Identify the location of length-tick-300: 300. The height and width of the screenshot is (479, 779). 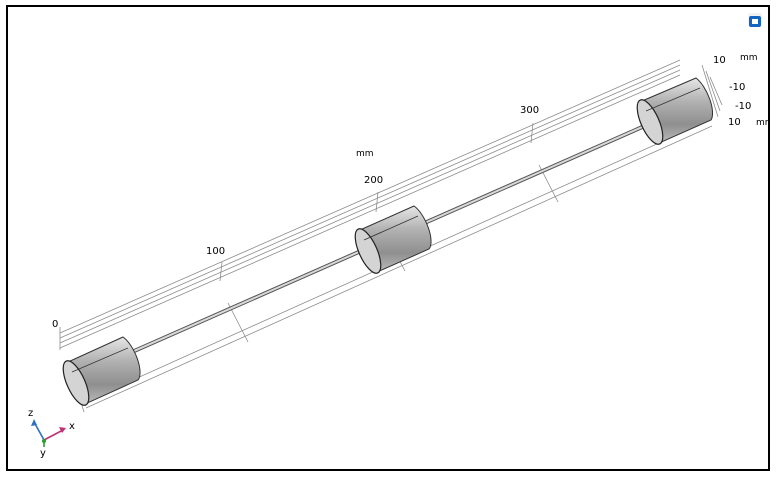
(529, 110).